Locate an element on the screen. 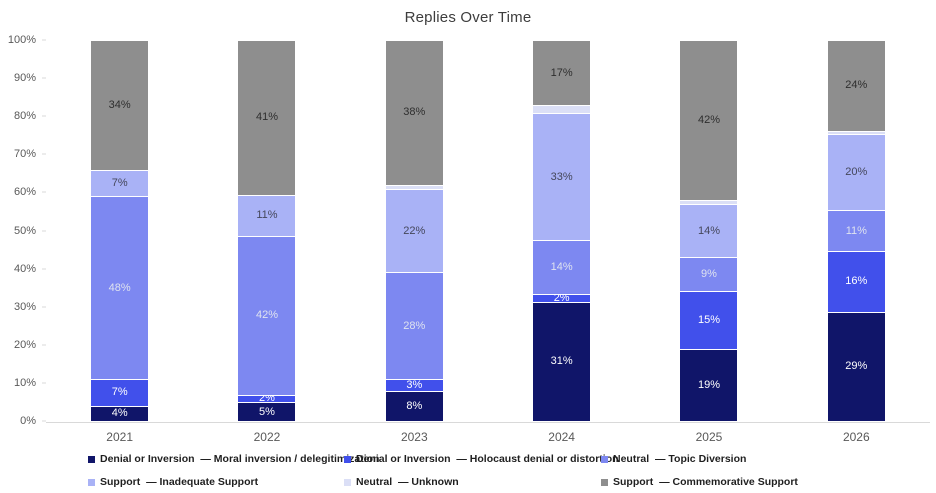 This screenshot has height=493, width=936. legend-label: Neutral — Unknown is located at coordinates (407, 482).